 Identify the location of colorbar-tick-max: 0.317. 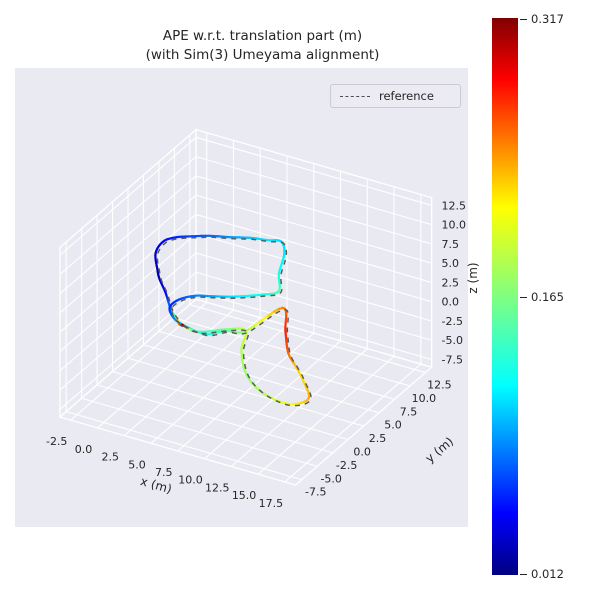
(542, 19).